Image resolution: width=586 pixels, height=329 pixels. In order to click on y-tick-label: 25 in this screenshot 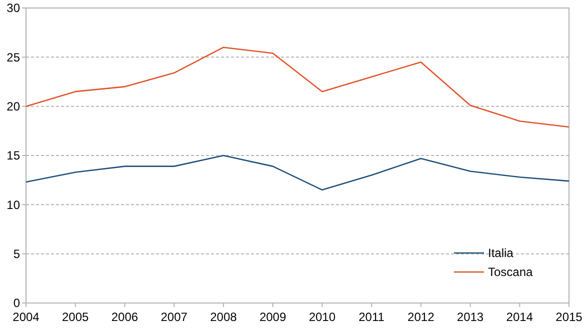, I will do `click(13, 57)`.